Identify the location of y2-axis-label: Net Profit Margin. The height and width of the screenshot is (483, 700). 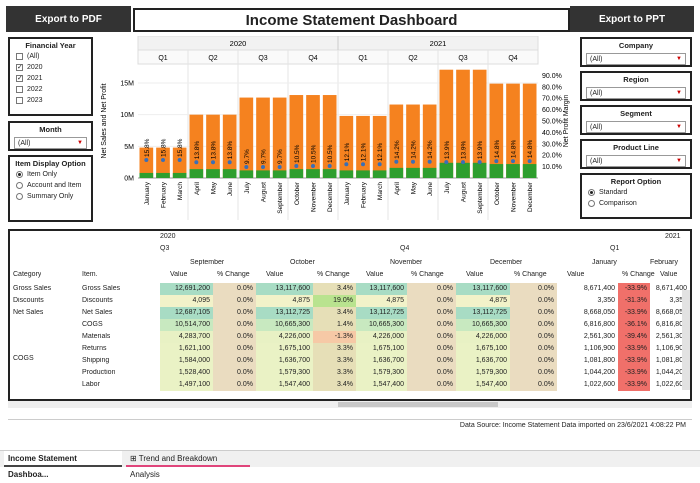
(566, 121).